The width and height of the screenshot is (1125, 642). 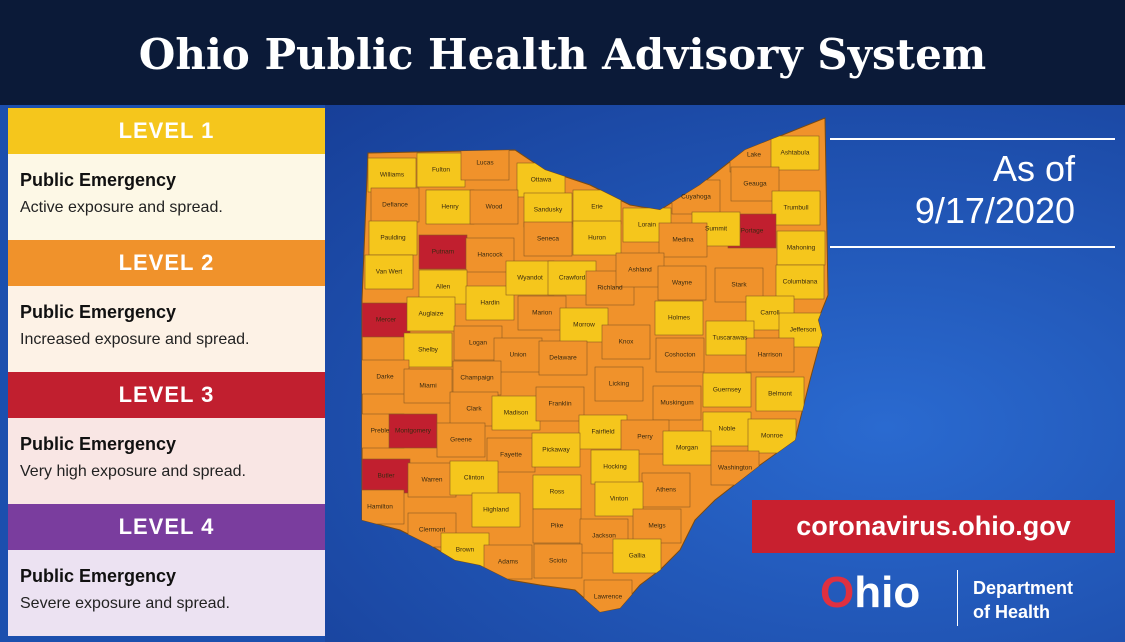 I want to click on county-name: Franklin, so click(x=560, y=404).